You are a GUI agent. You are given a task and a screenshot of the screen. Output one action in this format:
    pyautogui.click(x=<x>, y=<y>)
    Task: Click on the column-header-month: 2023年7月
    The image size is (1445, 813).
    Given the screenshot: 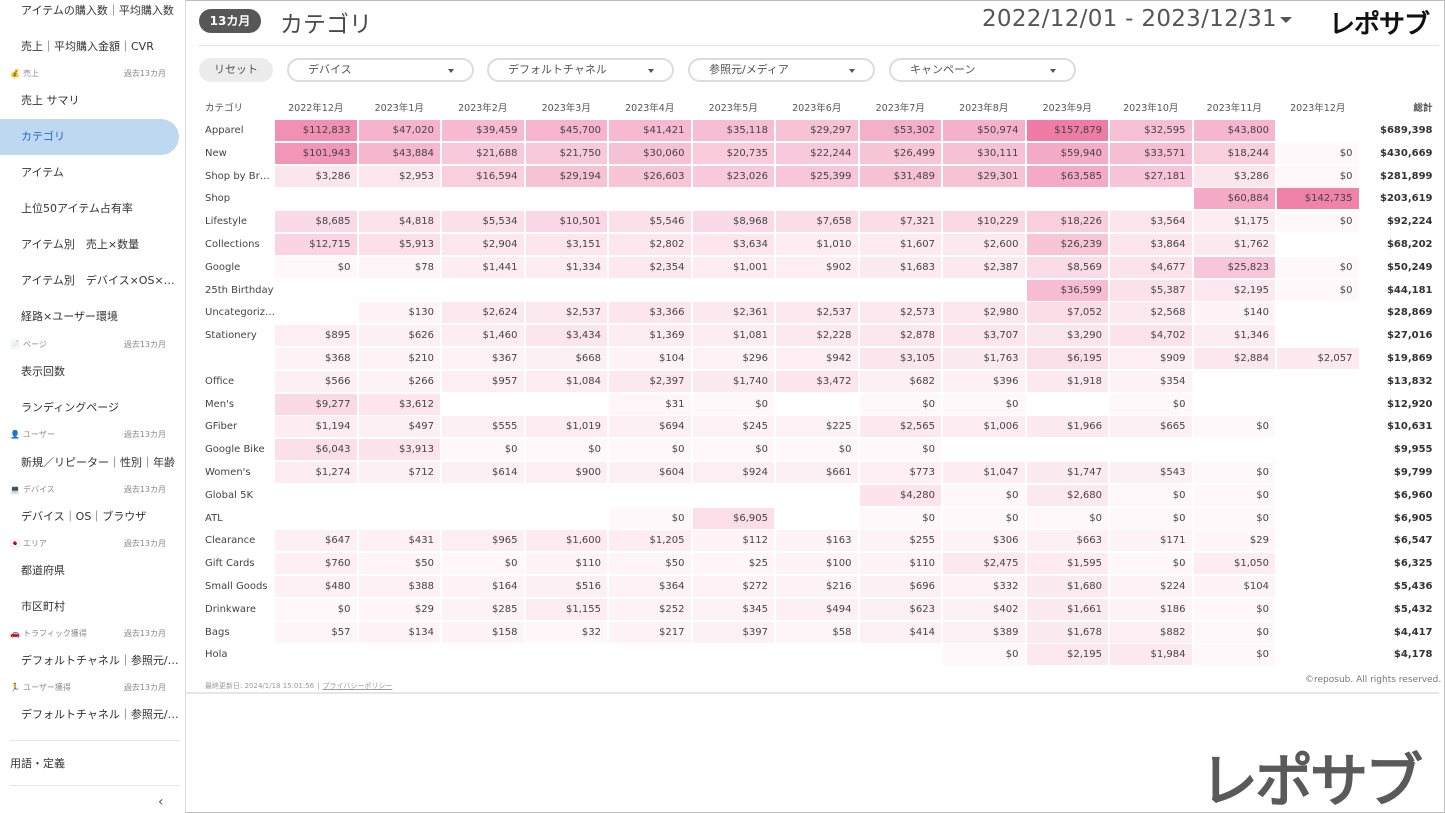 What is the action you would take?
    pyautogui.click(x=900, y=108)
    